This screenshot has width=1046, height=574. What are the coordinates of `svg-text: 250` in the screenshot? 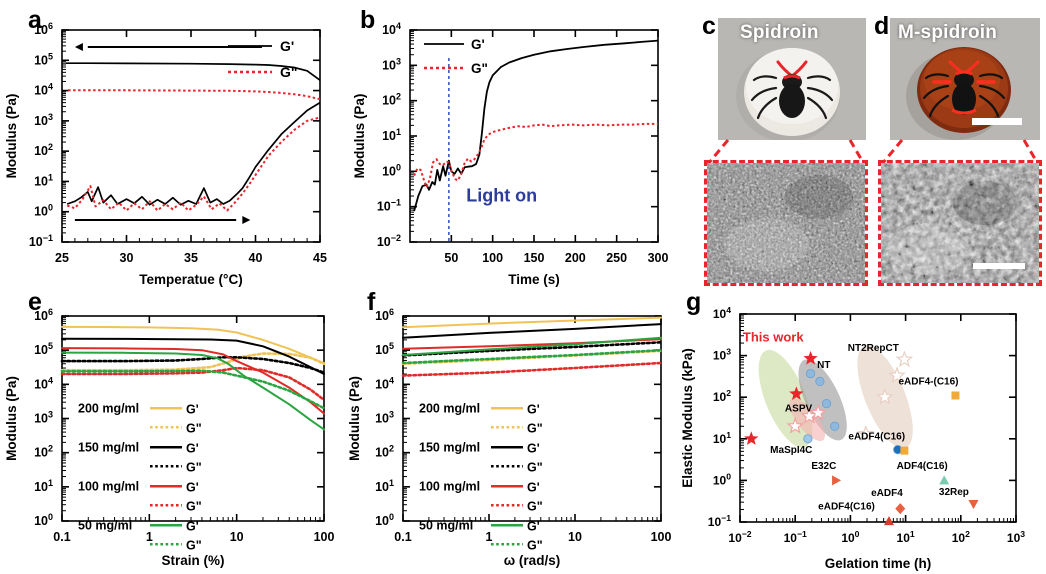 It's located at (616, 258).